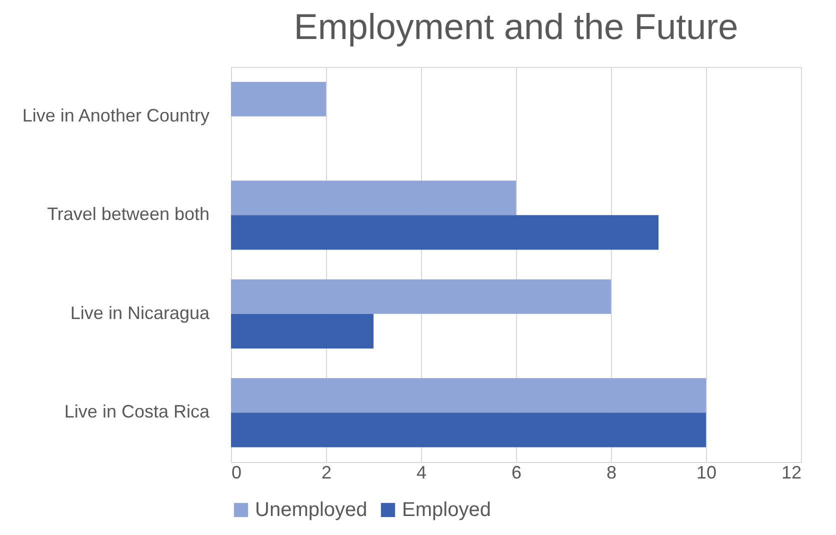 This screenshot has width=836, height=535. What do you see at coordinates (137, 412) in the screenshot?
I see `y-tick-label: Live in Costa Rica` at bounding box center [137, 412].